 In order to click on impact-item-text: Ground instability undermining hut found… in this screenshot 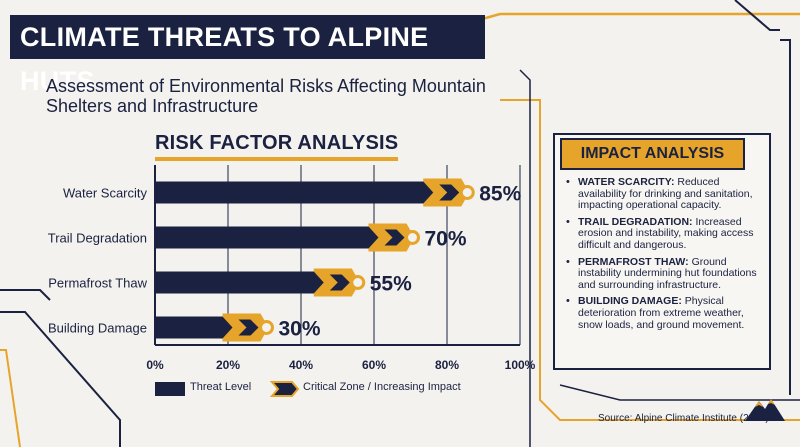, I will do `click(667, 273)`.